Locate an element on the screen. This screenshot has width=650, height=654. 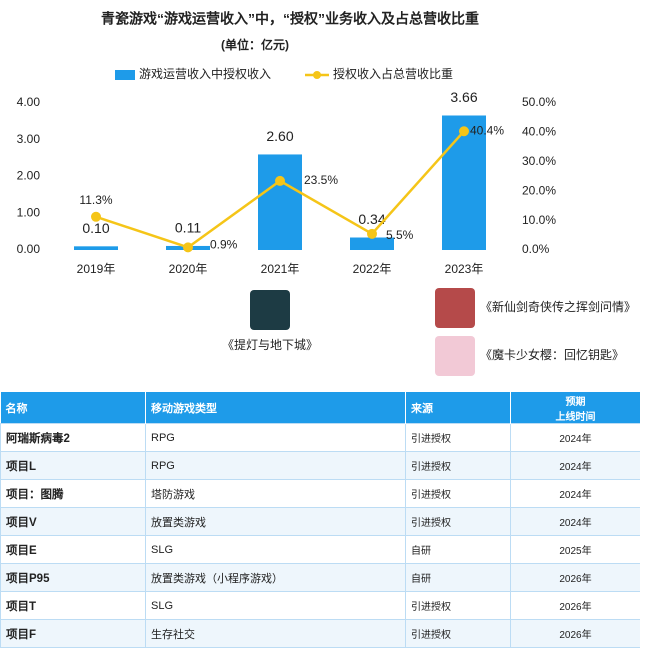
y2-tick-label: 20.0% is located at coordinates (539, 190).